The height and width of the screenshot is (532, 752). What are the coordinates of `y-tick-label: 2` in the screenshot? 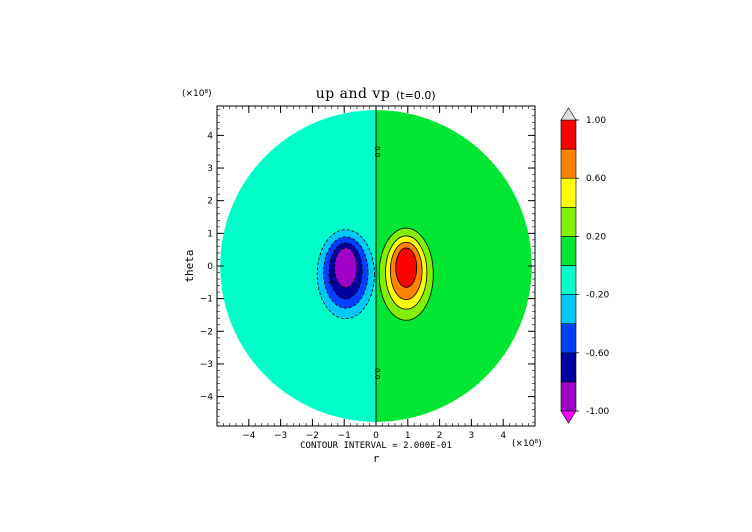 It's located at (210, 202).